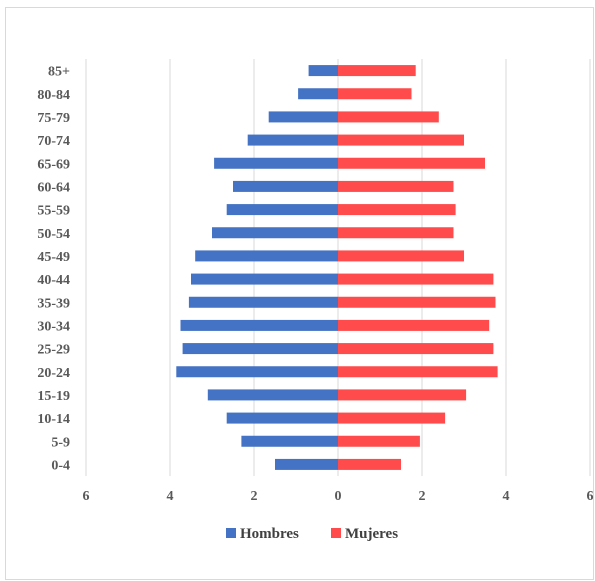 The width and height of the screenshot is (595, 581). What do you see at coordinates (371, 534) in the screenshot?
I see `legend-label-mujeres: Mujeres` at bounding box center [371, 534].